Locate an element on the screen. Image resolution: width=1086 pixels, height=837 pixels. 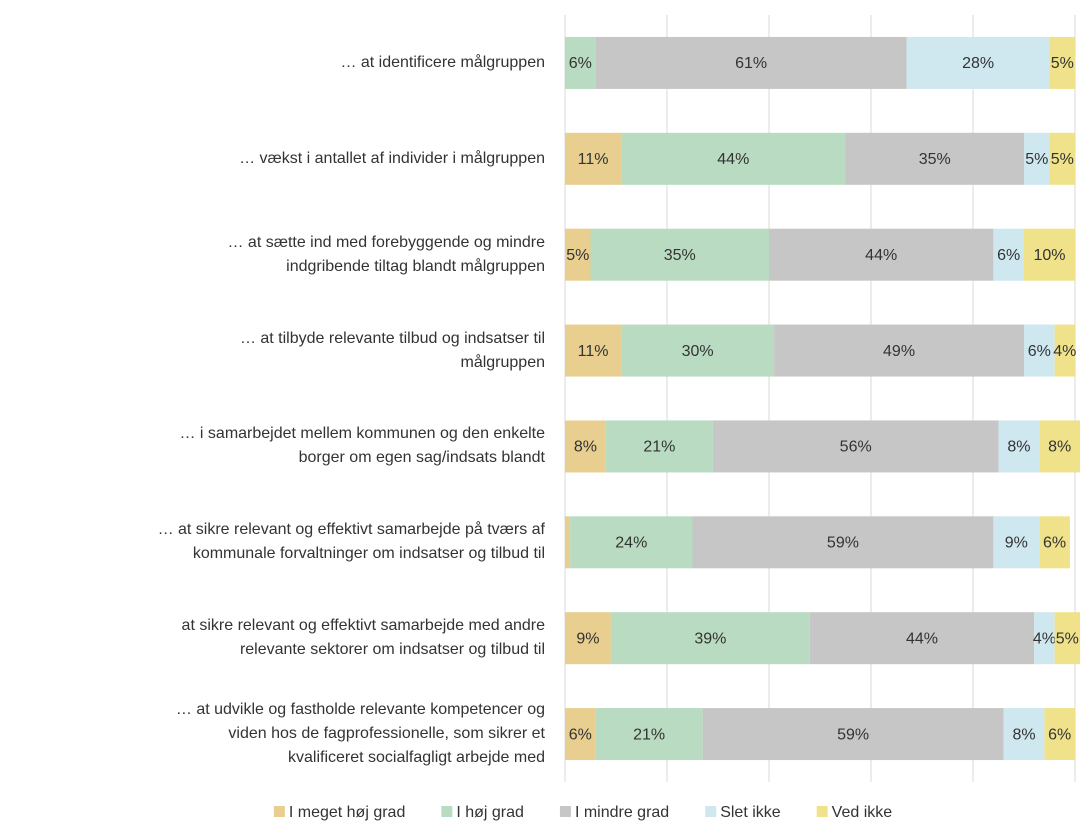
legend-label: I mindre grad is located at coordinates (622, 812).